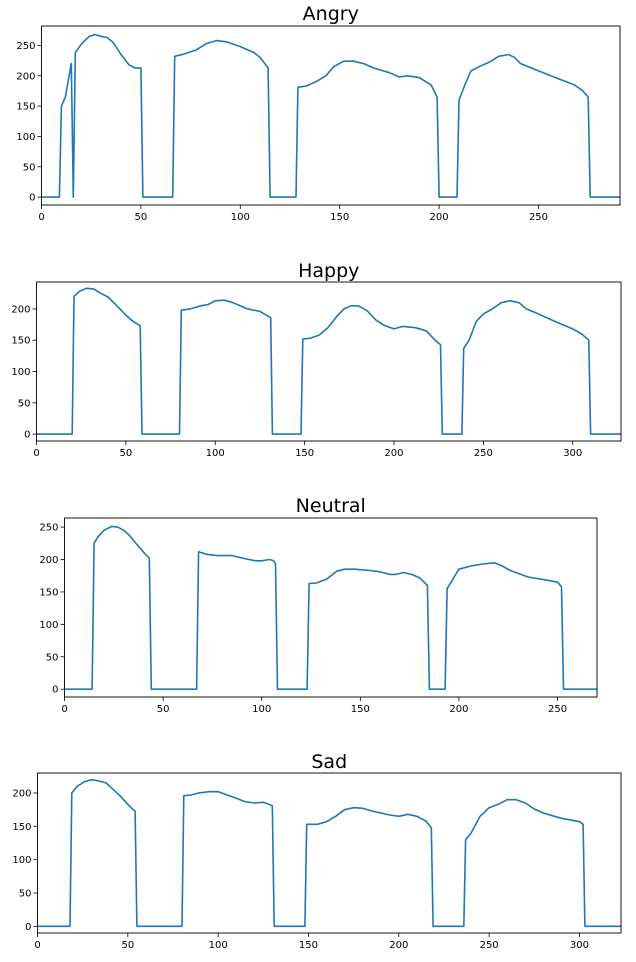 The image size is (636, 962). What do you see at coordinates (331, 14) in the screenshot?
I see `subplot-title: Angry` at bounding box center [331, 14].